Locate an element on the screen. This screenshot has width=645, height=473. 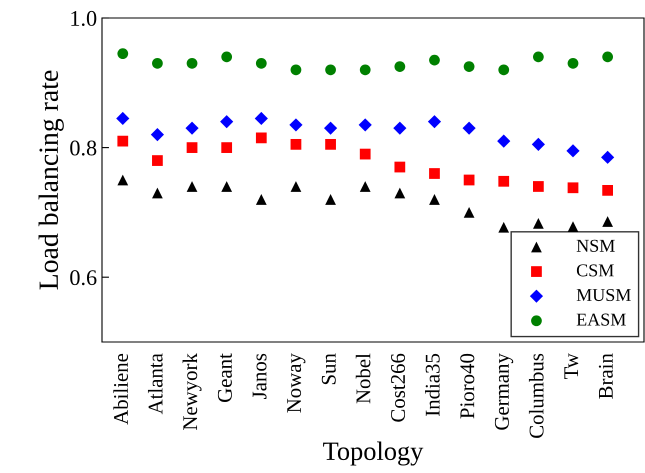
x-tick-label: Geant is located at coordinates (225, 377).